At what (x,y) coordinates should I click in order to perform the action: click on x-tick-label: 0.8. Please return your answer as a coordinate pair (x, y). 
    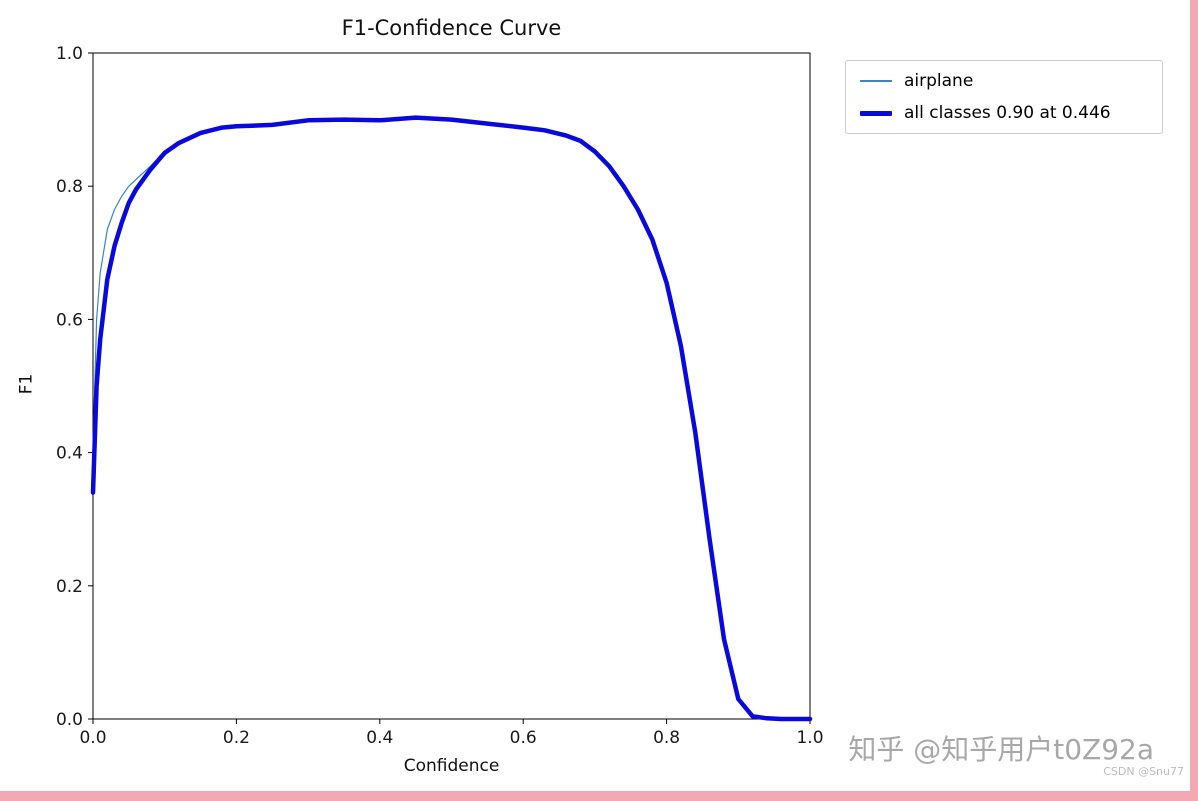
    Looking at the image, I should click on (666, 738).